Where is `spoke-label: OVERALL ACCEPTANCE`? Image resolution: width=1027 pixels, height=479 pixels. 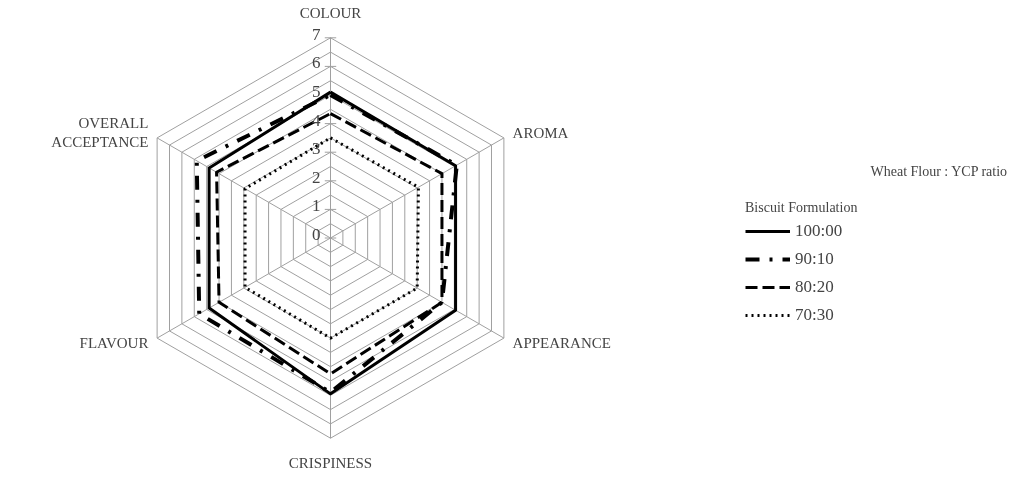
spoke-label: OVERALL ACCEPTANCE is located at coordinates (100, 133).